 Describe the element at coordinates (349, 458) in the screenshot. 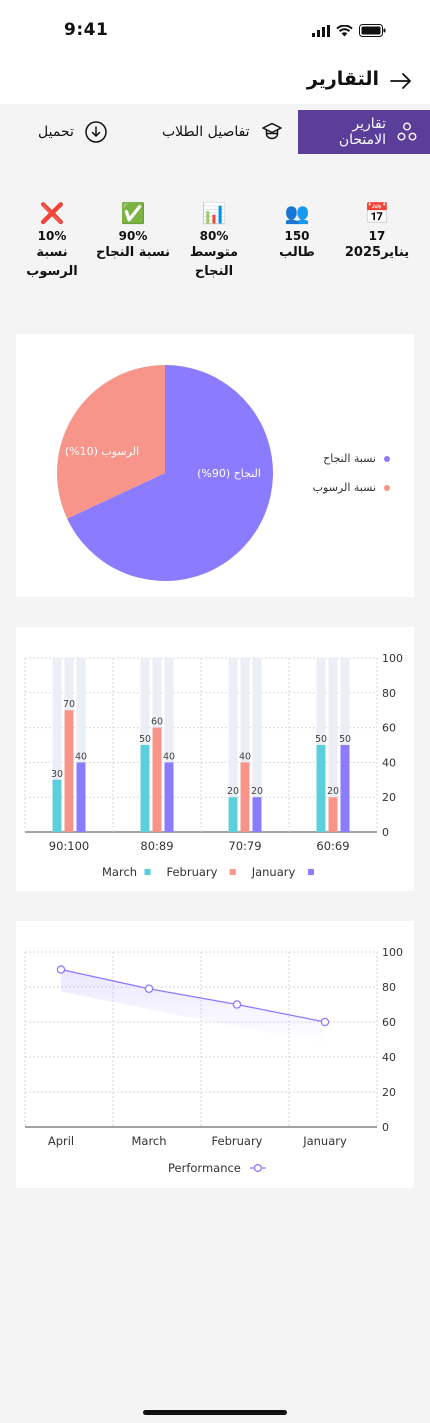

I see `pie-legend-pass-label: نسبة النجاح` at that location.